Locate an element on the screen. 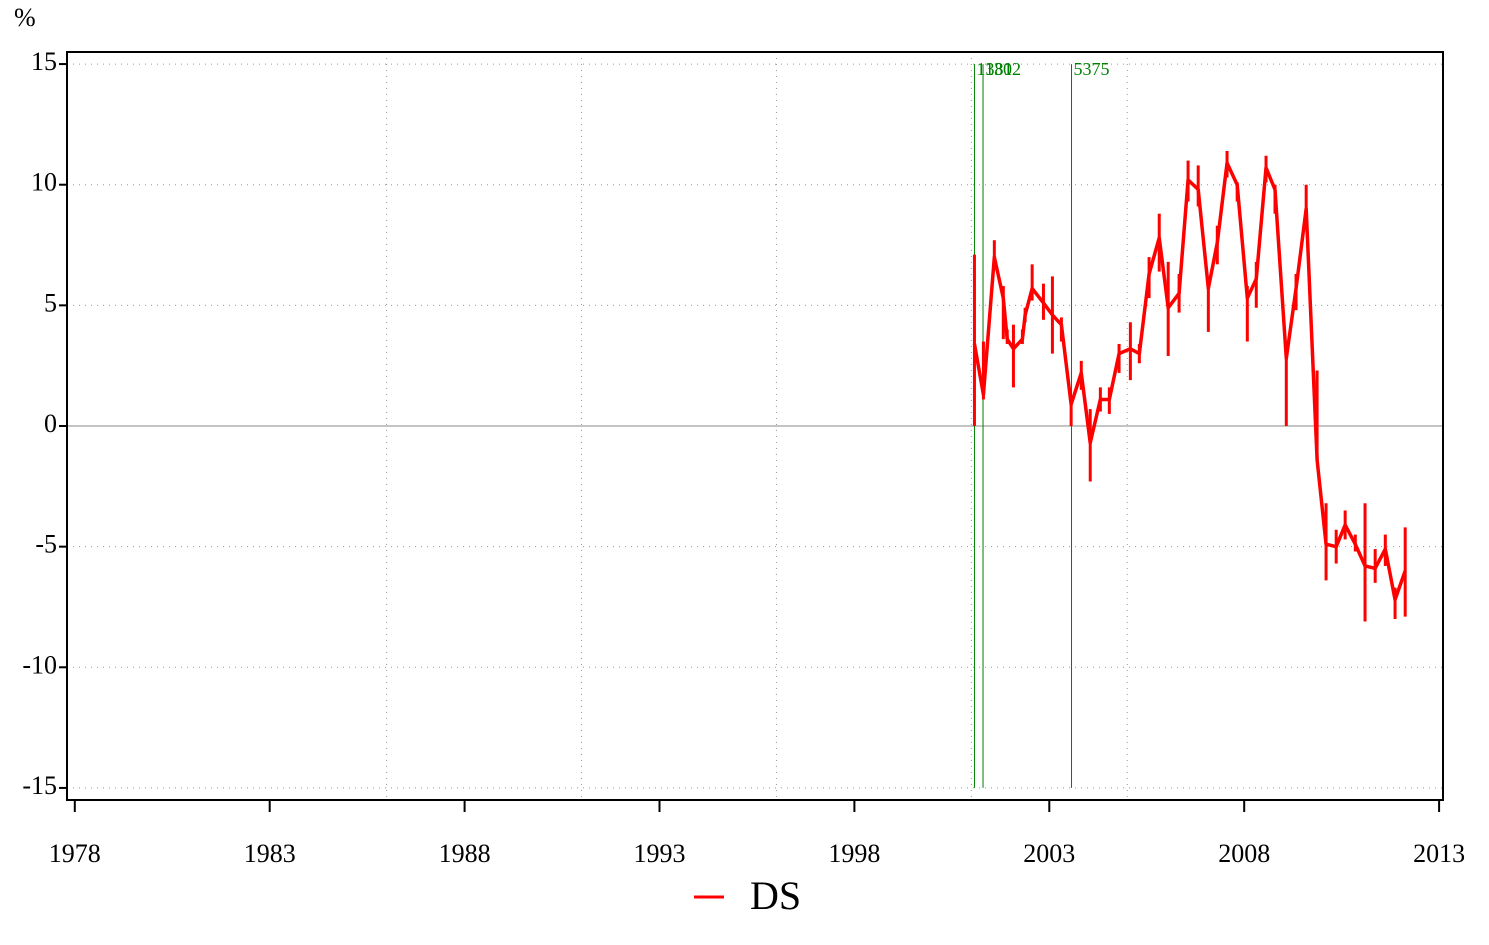  x-tick-label: 2003 is located at coordinates (1049, 853).